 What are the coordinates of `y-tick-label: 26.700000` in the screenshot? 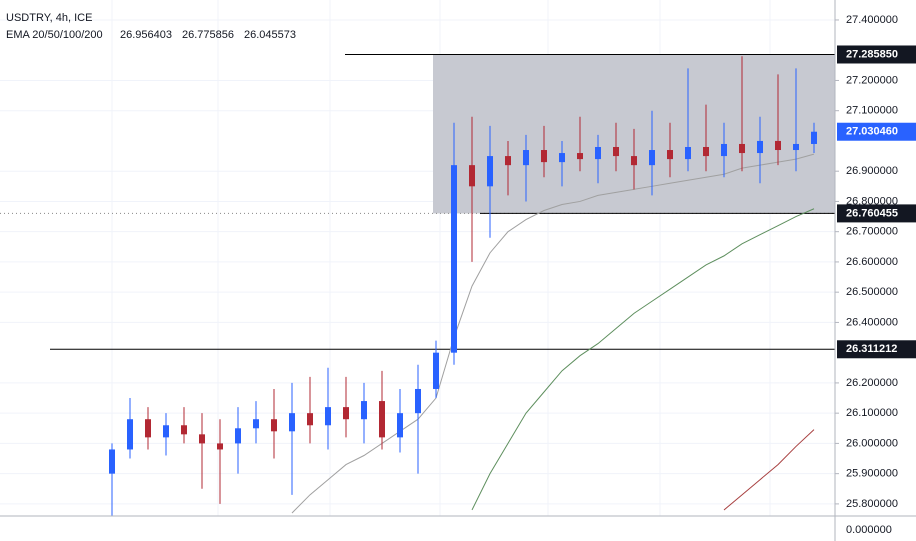 It's located at (872, 232).